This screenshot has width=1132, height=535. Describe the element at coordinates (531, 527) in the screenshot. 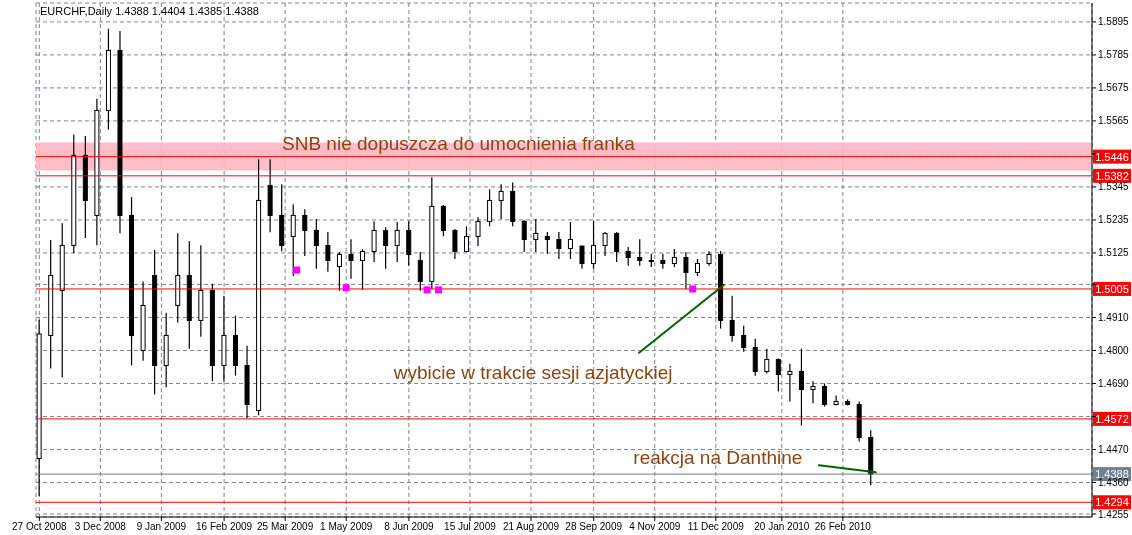

I see `x-tick-label: 21 Aug 2009` at that location.